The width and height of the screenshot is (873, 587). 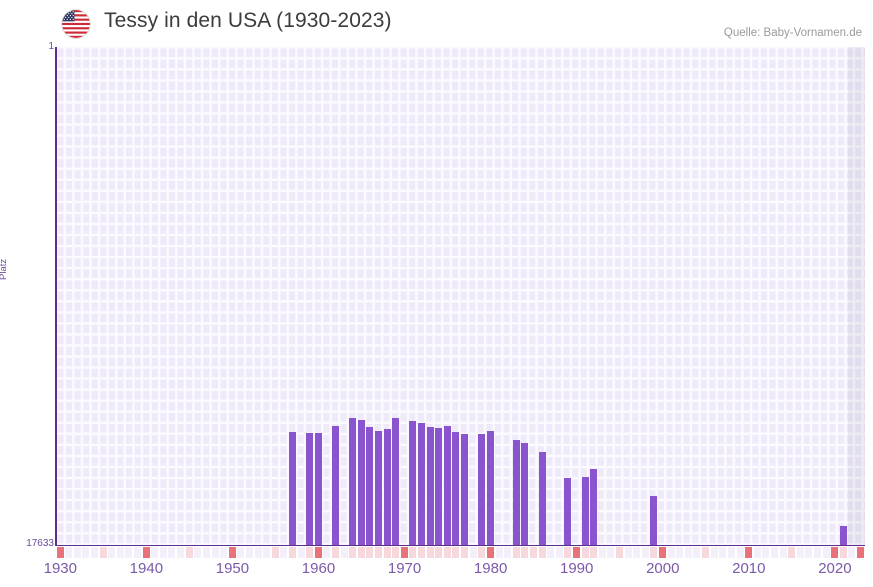 What do you see at coordinates (232, 552) in the screenshot?
I see `year-marker-1950` at bounding box center [232, 552].